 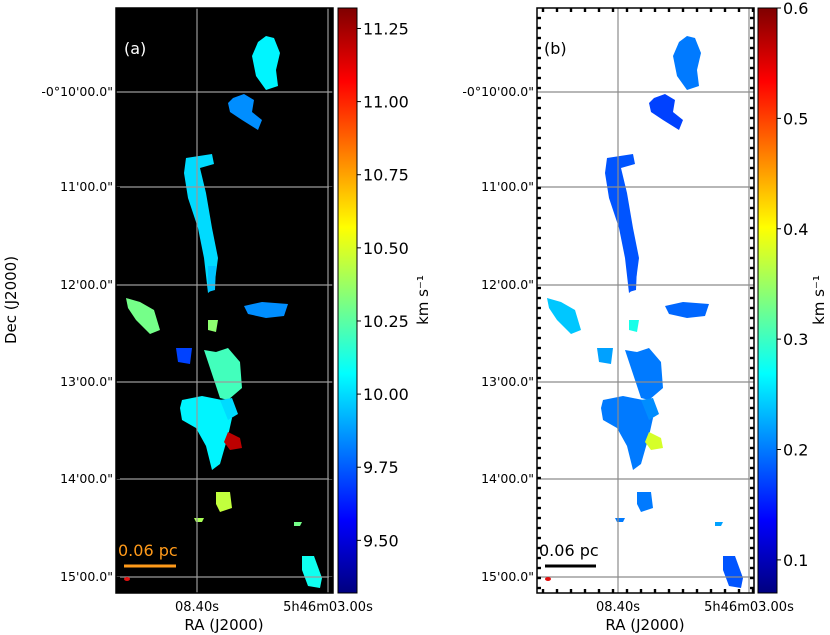 I want to click on colorbar-tick-label: 9.75, so click(x=381, y=467).